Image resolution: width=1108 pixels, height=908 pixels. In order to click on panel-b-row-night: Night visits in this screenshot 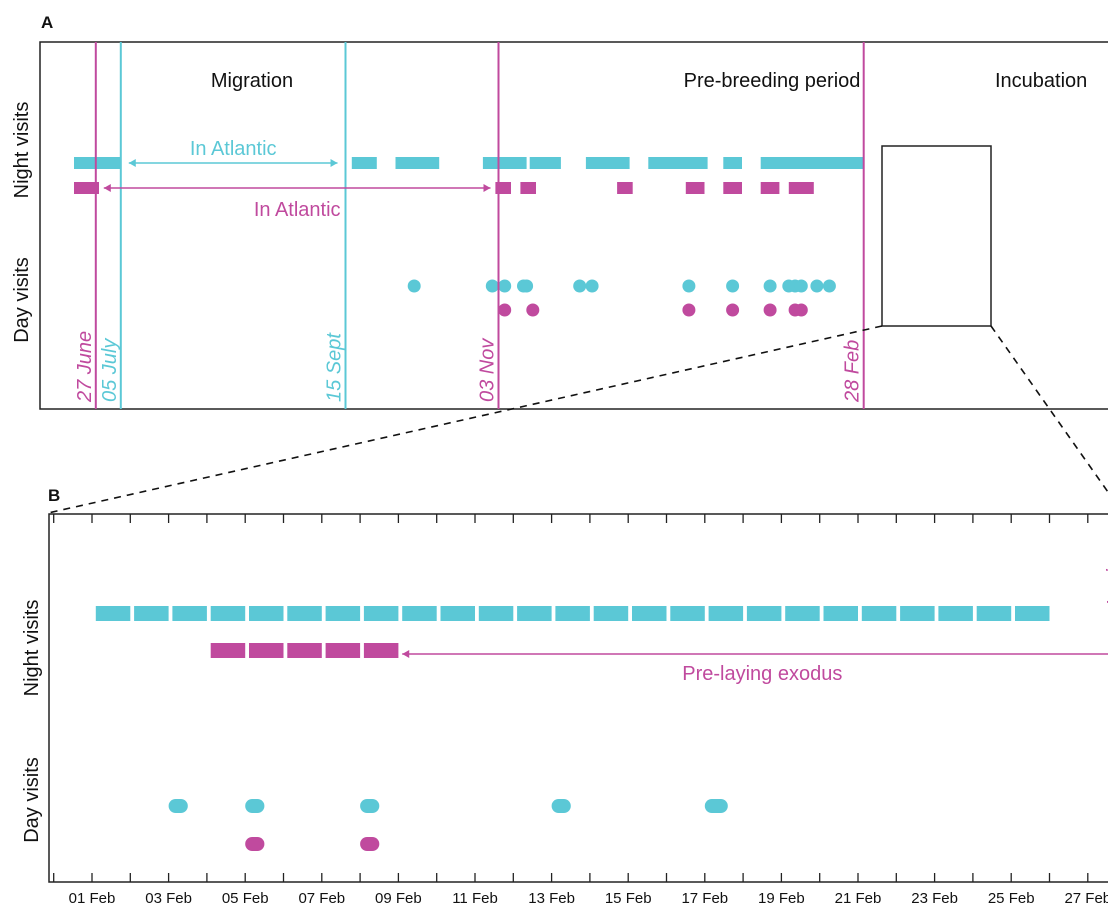, I will do `click(32, 648)`.